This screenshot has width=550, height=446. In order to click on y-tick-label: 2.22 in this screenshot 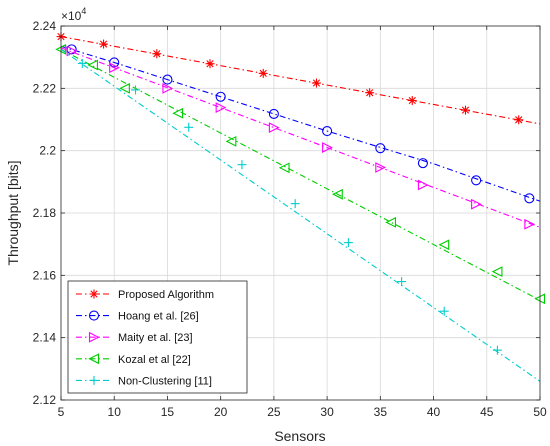, I will do `click(45, 88)`.